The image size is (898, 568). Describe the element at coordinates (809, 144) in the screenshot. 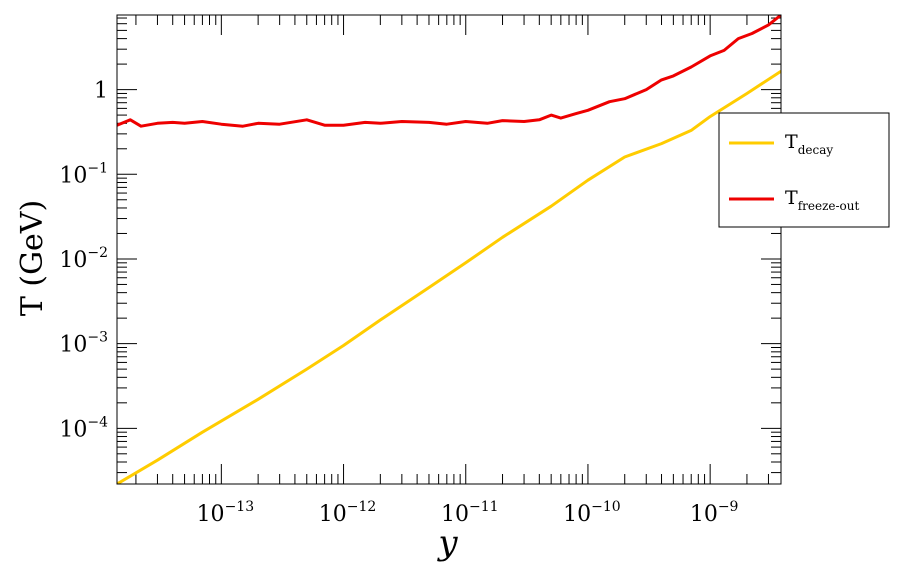

I see `legend-label-decay: Tdecay` at that location.